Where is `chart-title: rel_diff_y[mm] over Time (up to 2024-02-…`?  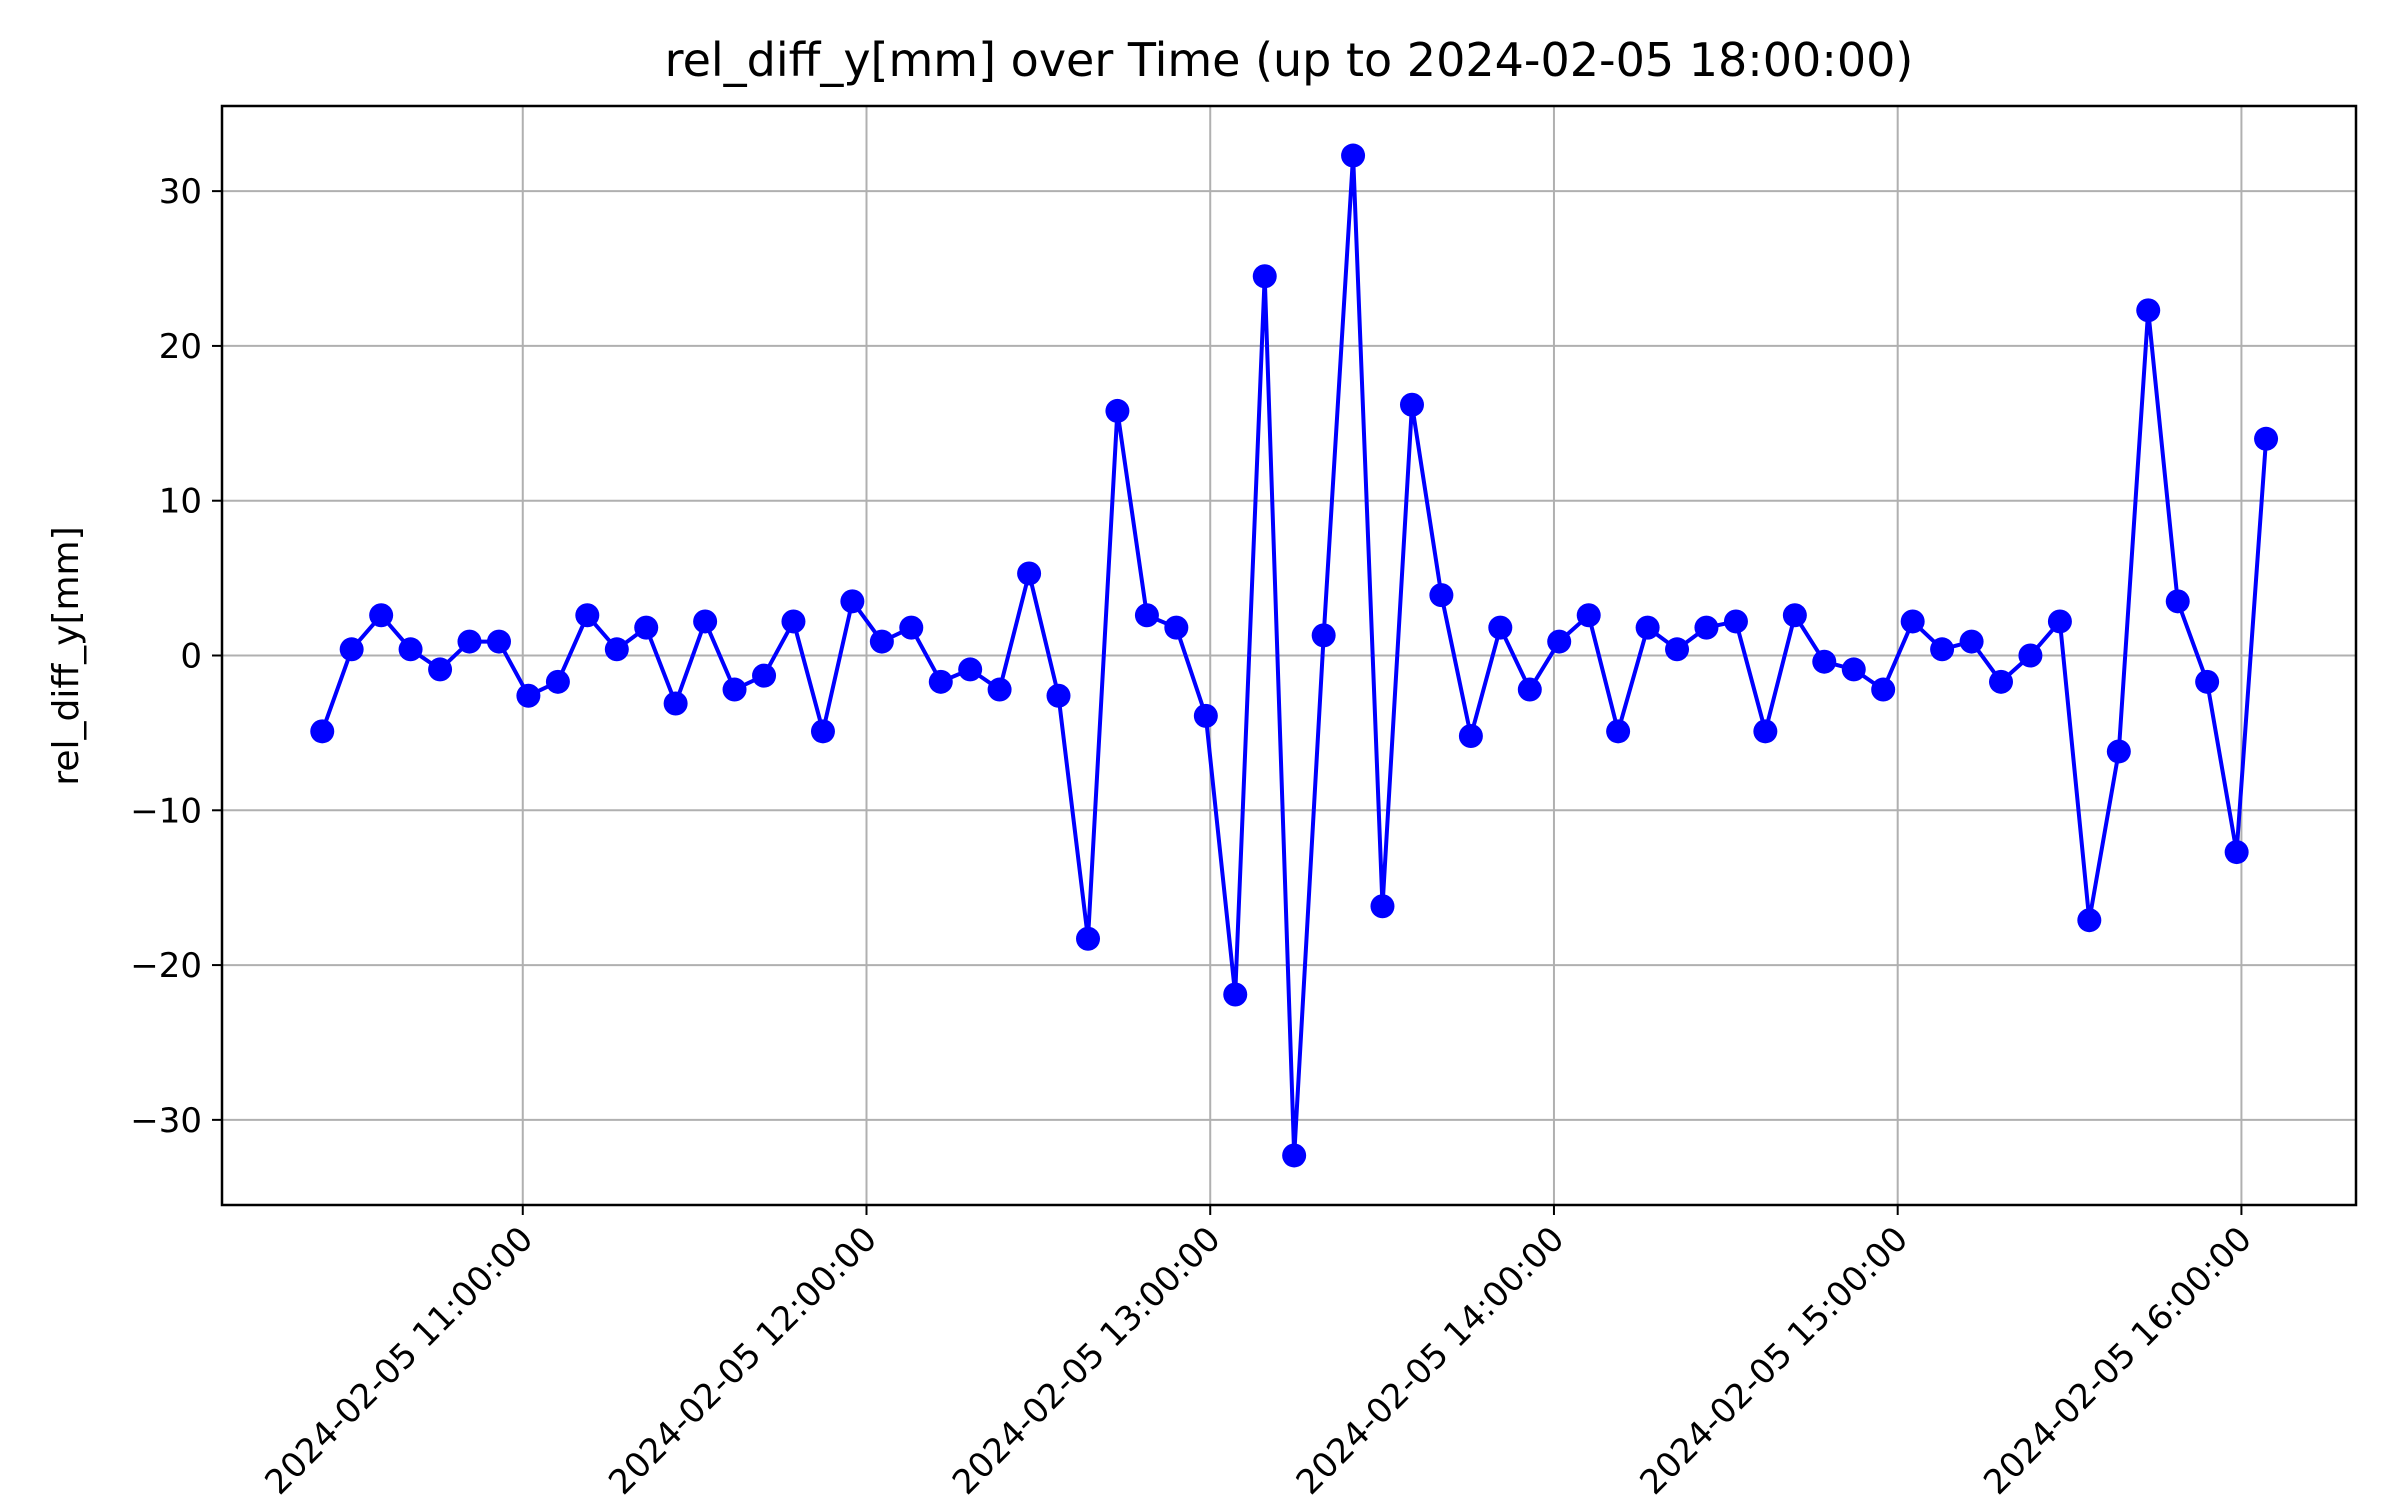 chart-title: rel_diff_y[mm] over Time (up to 2024-02-… is located at coordinates (1289, 60).